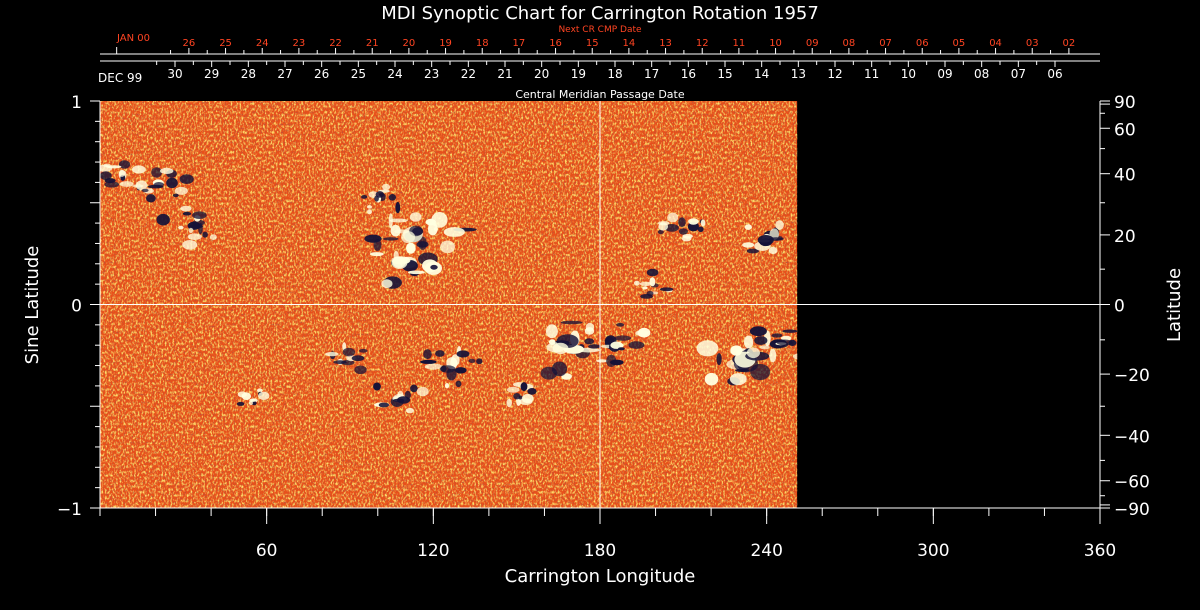 This screenshot has width=1200, height=610. Describe the element at coordinates (541, 74) in the screenshot. I see `cmp-date-label: 20` at that location.